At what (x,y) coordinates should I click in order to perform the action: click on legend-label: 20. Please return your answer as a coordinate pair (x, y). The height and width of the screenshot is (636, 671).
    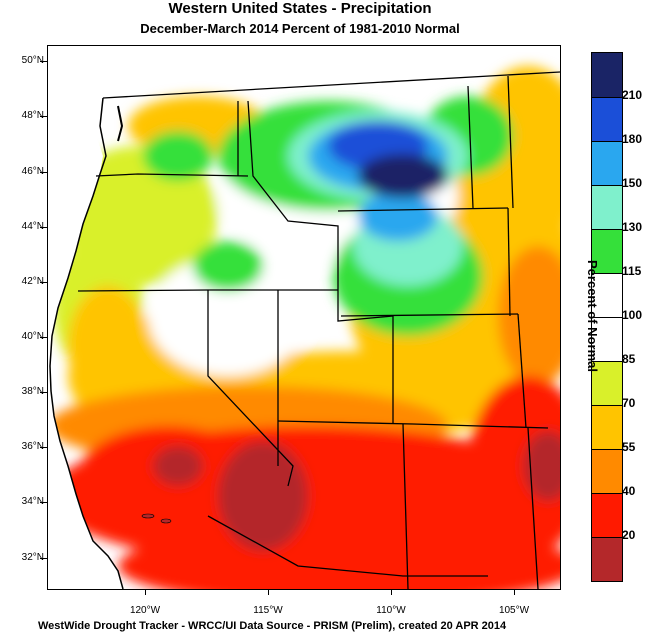
    Looking at the image, I should click on (629, 535).